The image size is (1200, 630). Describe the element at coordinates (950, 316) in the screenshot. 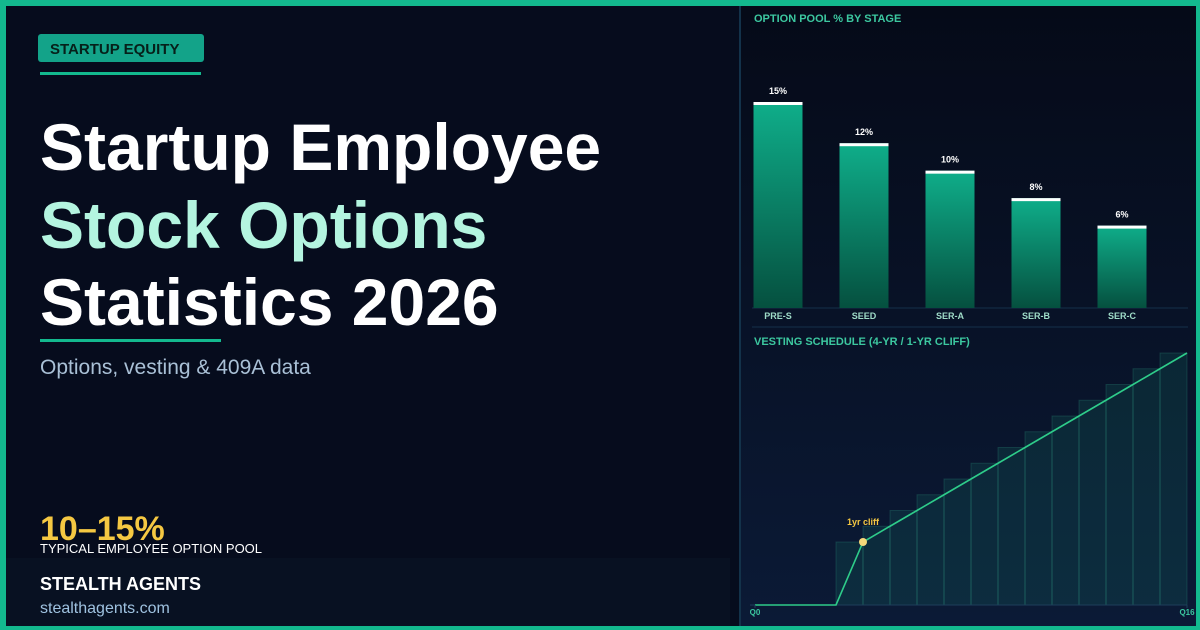

I see `x-tick-label: SER-A` at that location.